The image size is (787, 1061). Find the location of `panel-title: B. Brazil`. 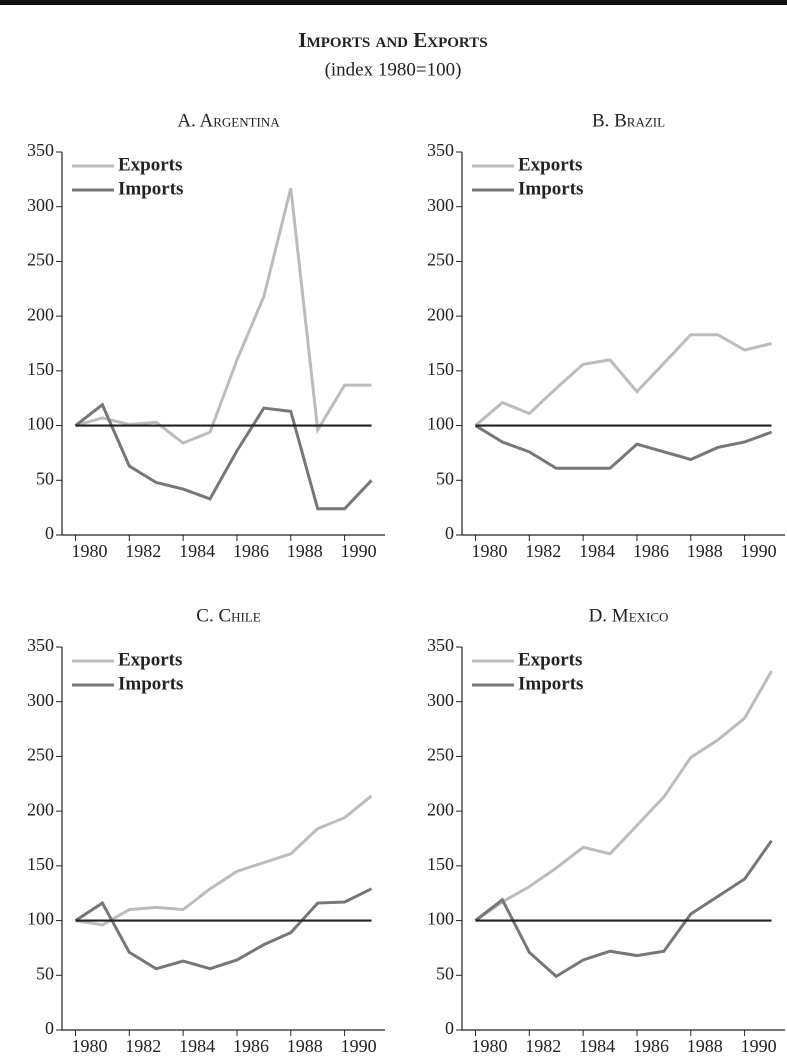

panel-title: B. Brazil is located at coordinates (628, 120).